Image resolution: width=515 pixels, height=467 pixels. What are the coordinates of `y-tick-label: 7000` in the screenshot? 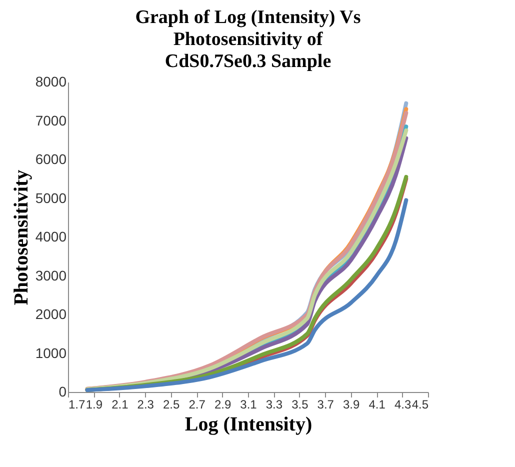 It's located at (51, 120).